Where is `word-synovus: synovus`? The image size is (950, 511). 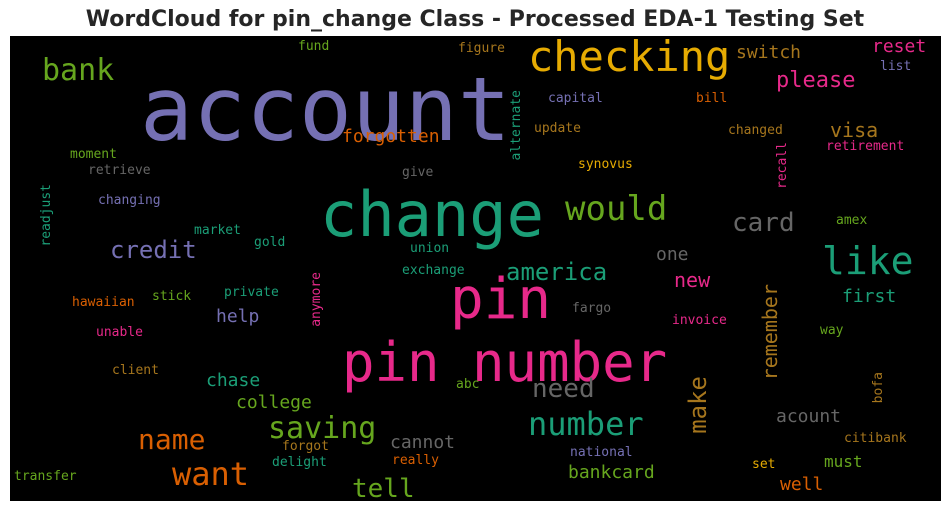
word-synovus: synovus is located at coordinates (605, 164).